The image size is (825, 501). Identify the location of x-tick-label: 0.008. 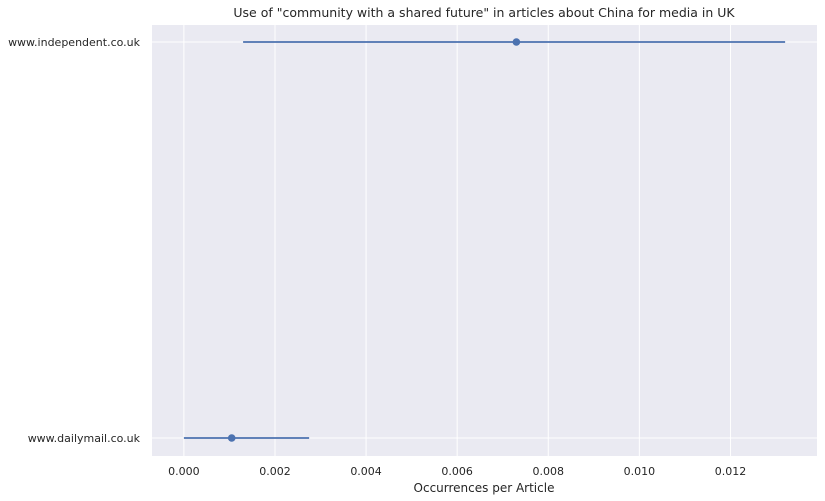
(549, 471).